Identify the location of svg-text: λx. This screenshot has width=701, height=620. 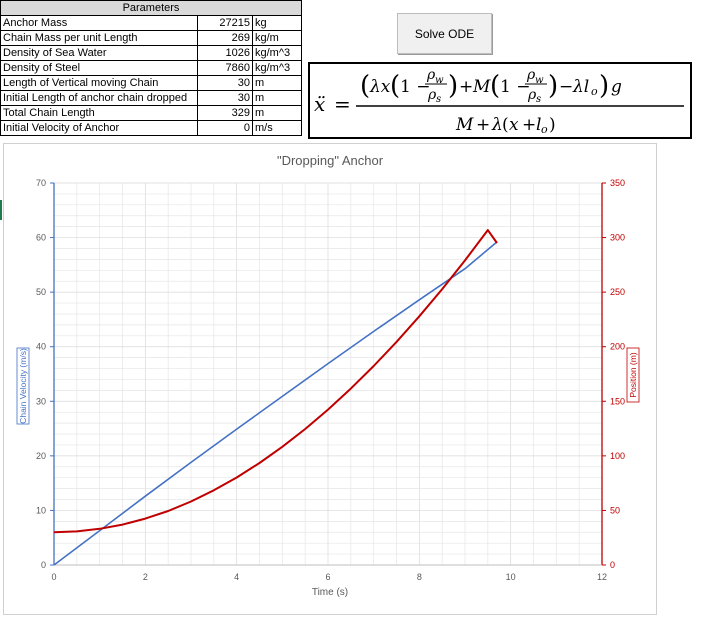
(380, 87).